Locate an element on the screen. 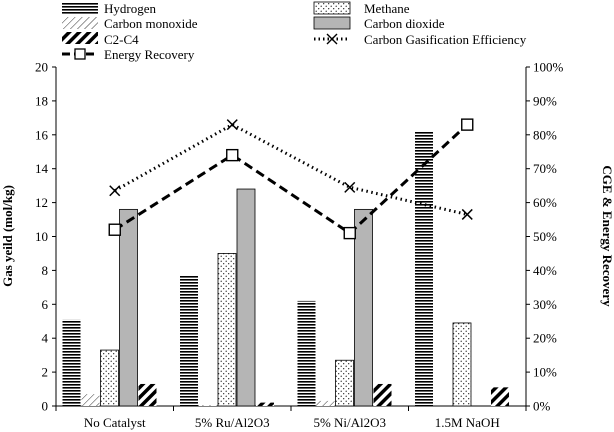 This screenshot has height=432, width=614. legend-label-cge: Carbon Gasification Efficiency is located at coordinates (445, 39).